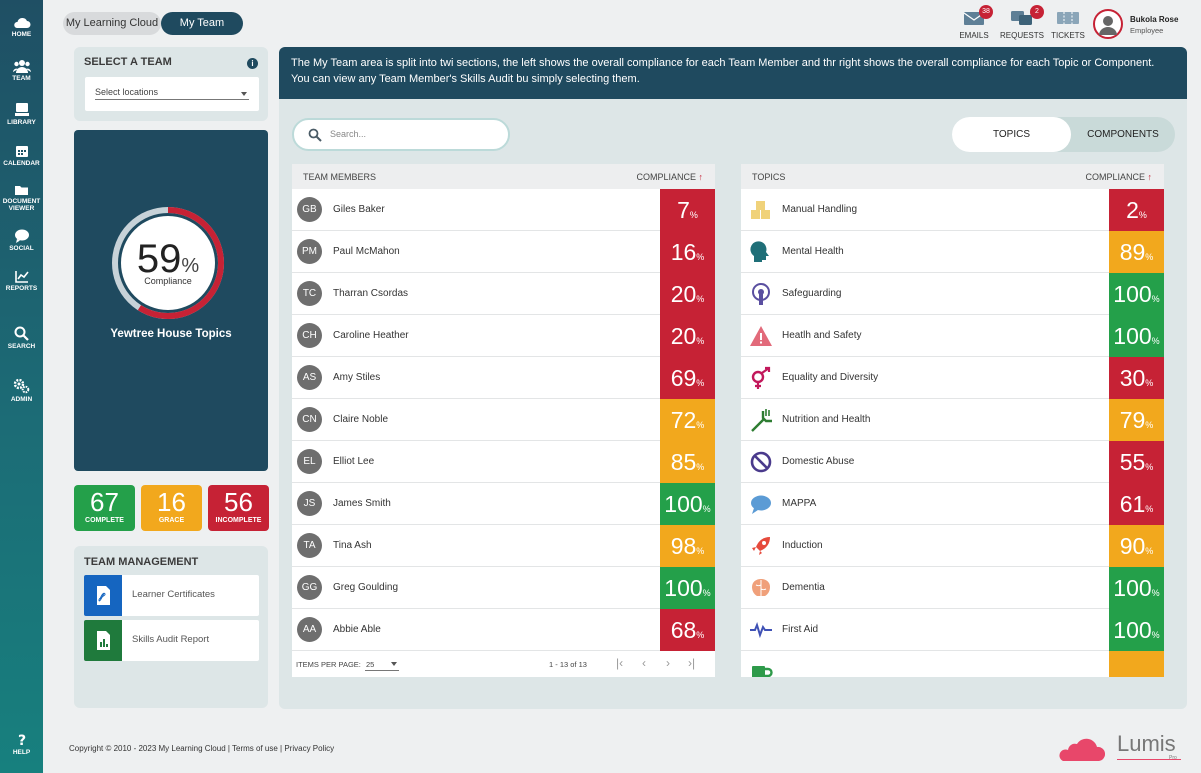 This screenshot has height=773, width=1201. Describe the element at coordinates (1068, 18) in the screenshot. I see `ticket-icon` at that location.